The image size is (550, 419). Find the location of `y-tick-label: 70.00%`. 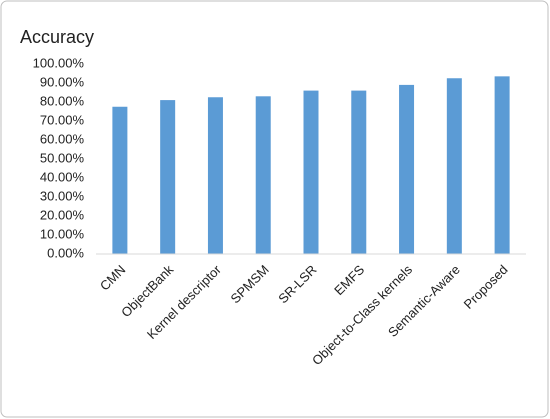

y-tick-label: 70.00% is located at coordinates (62, 119).